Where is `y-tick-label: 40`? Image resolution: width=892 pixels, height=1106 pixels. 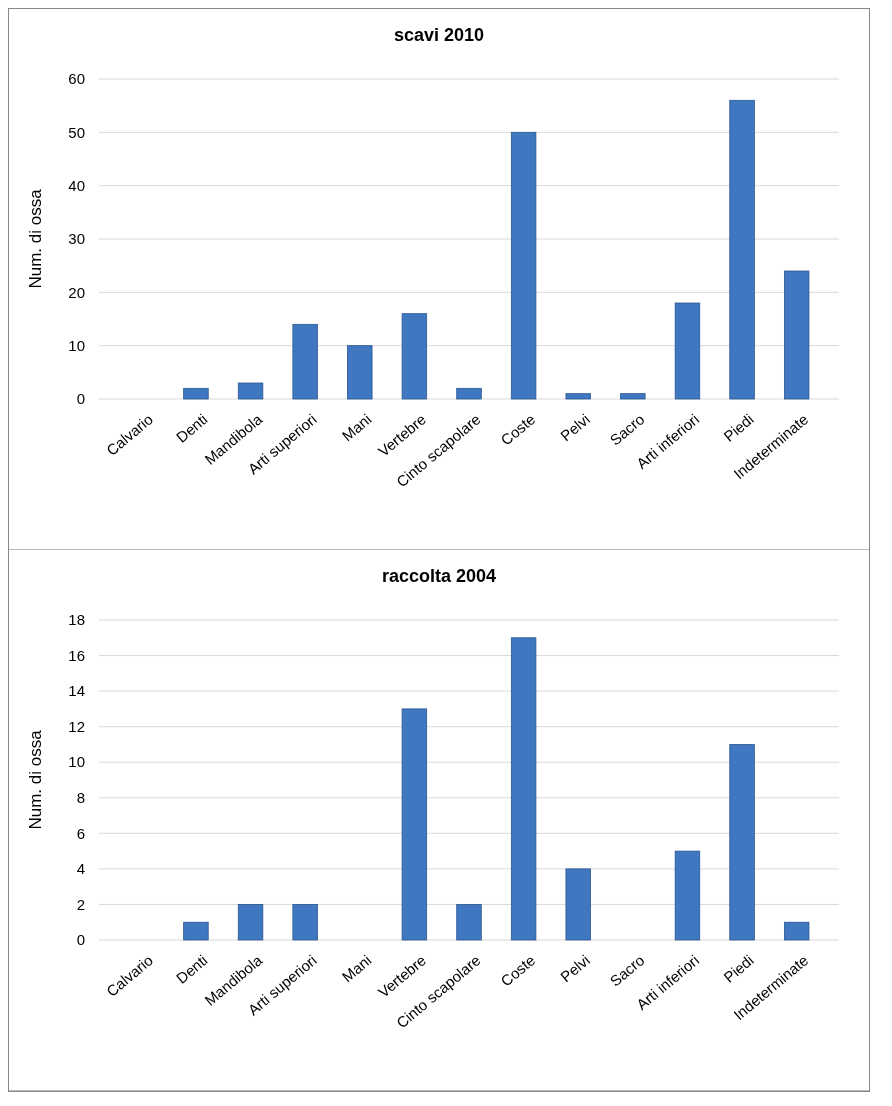 y-tick-label: 40 is located at coordinates (76, 185).